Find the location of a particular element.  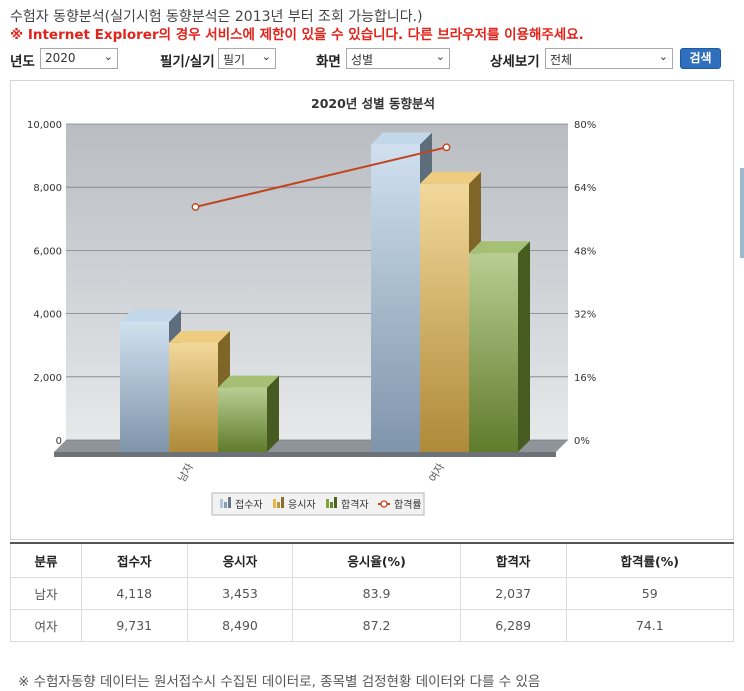

table-header: 분류 is located at coordinates (46, 560).